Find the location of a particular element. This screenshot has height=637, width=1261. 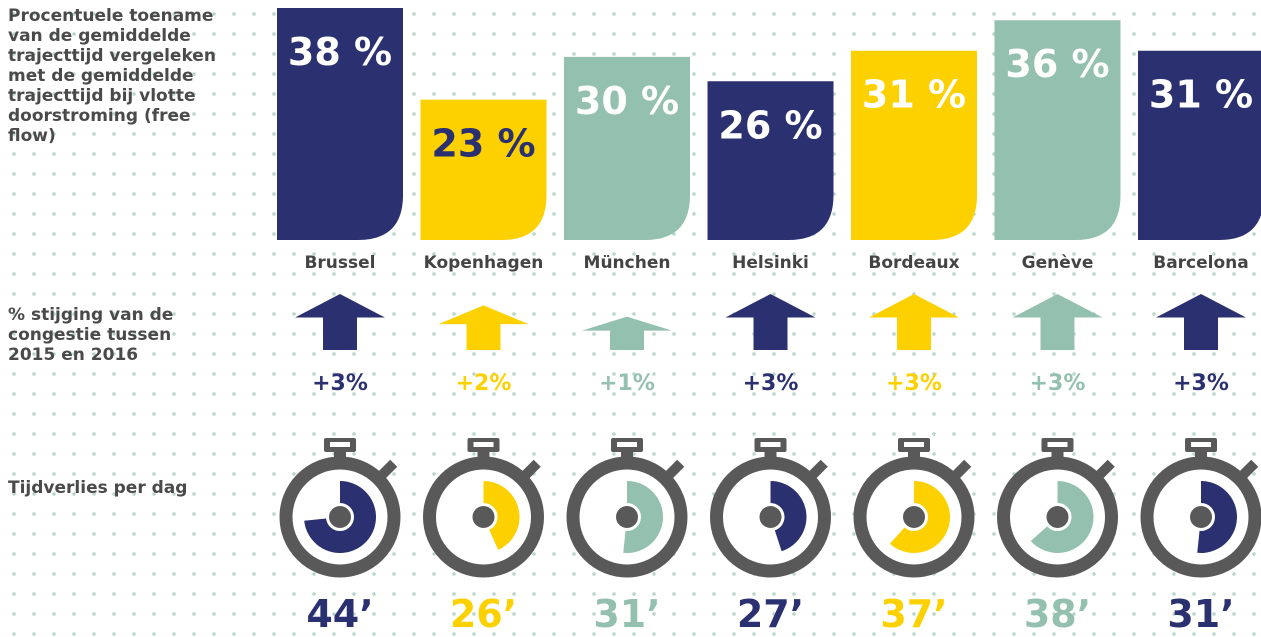

time-label: 27’ is located at coordinates (770, 614).